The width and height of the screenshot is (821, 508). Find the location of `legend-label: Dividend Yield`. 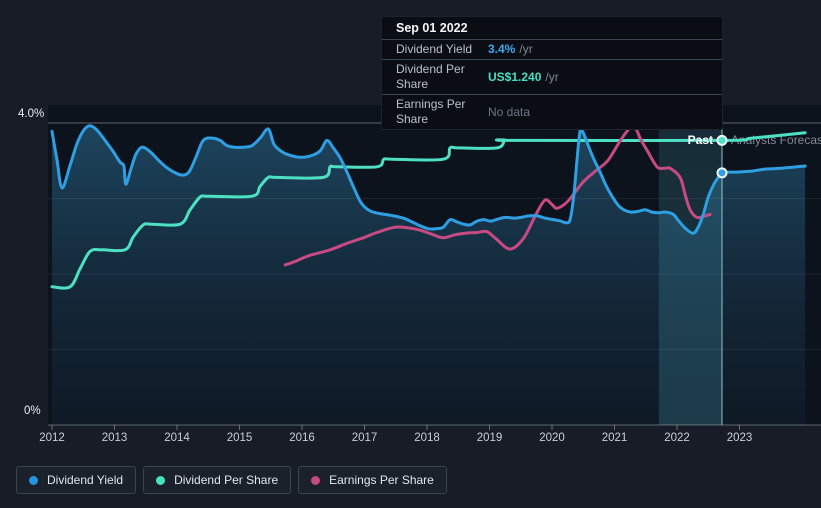

legend-label: Dividend Yield is located at coordinates (85, 480).